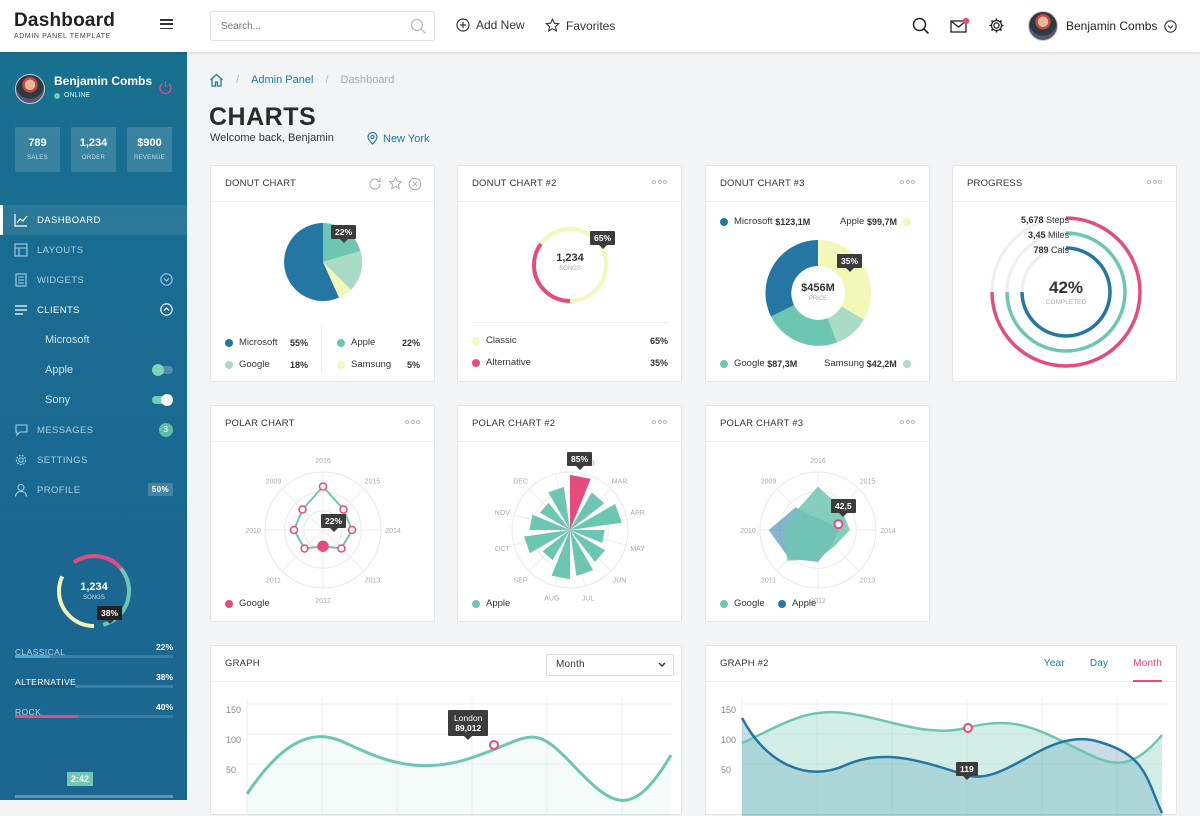 Image resolution: width=1200 pixels, height=816 pixels. Describe the element at coordinates (94, 796) in the screenshot. I see `player-progress-track` at that location.